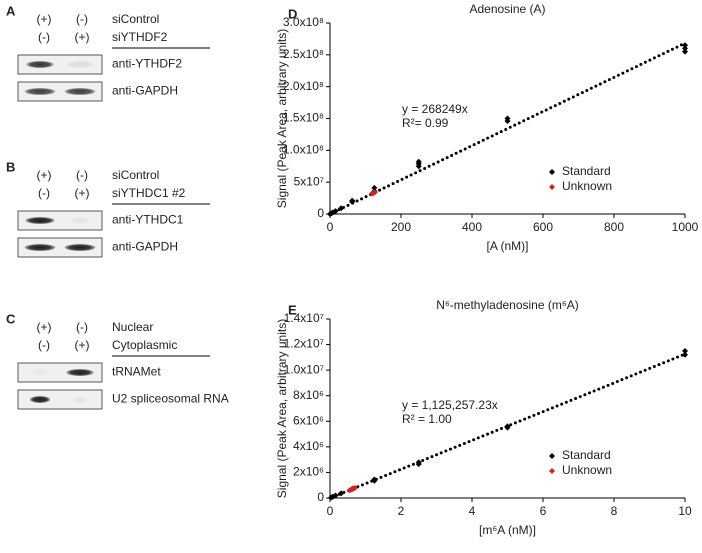 The image size is (702, 553). I want to click on blot-label: tRNAMet, so click(136, 372).